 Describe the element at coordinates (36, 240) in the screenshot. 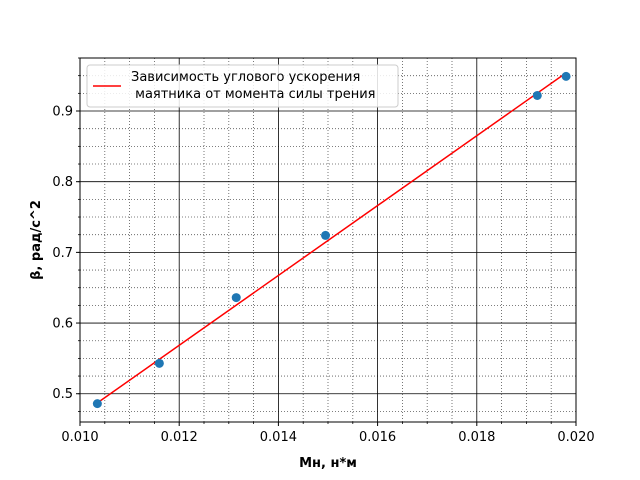

I see `y-axis-label: β, рад/с^2` at that location.